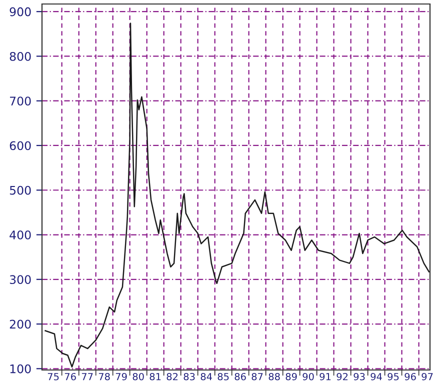 The width and height of the screenshot is (433, 392). Describe the element at coordinates (291, 376) in the screenshot. I see `x-tick-label: 89` at that location.